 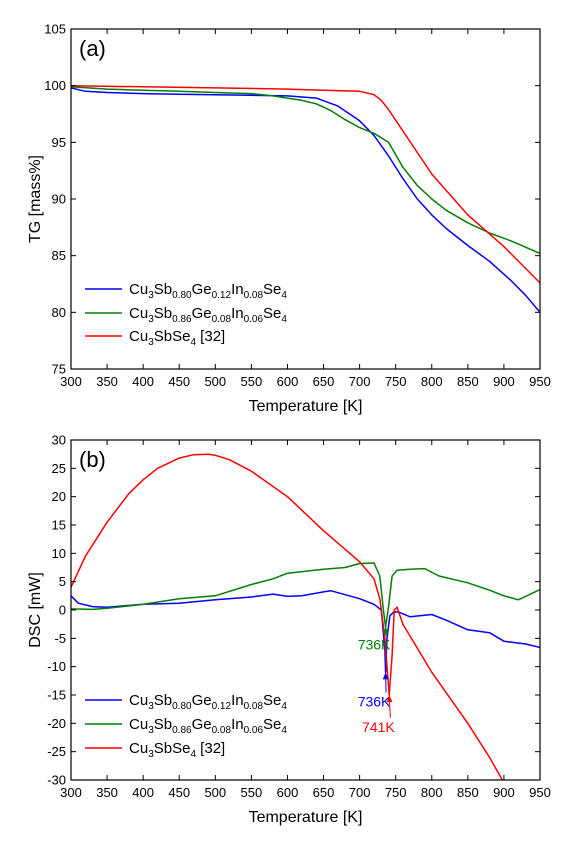 I want to click on y-tick-label: 0, so click(x=62, y=610).